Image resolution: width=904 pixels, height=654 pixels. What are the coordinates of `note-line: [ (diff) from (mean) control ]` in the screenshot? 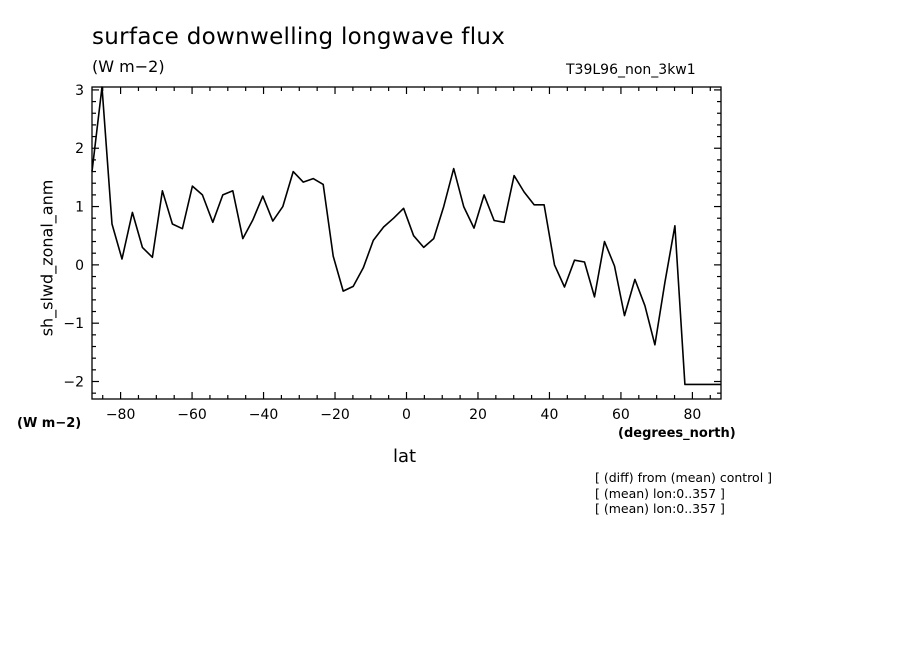 It's located at (684, 477).